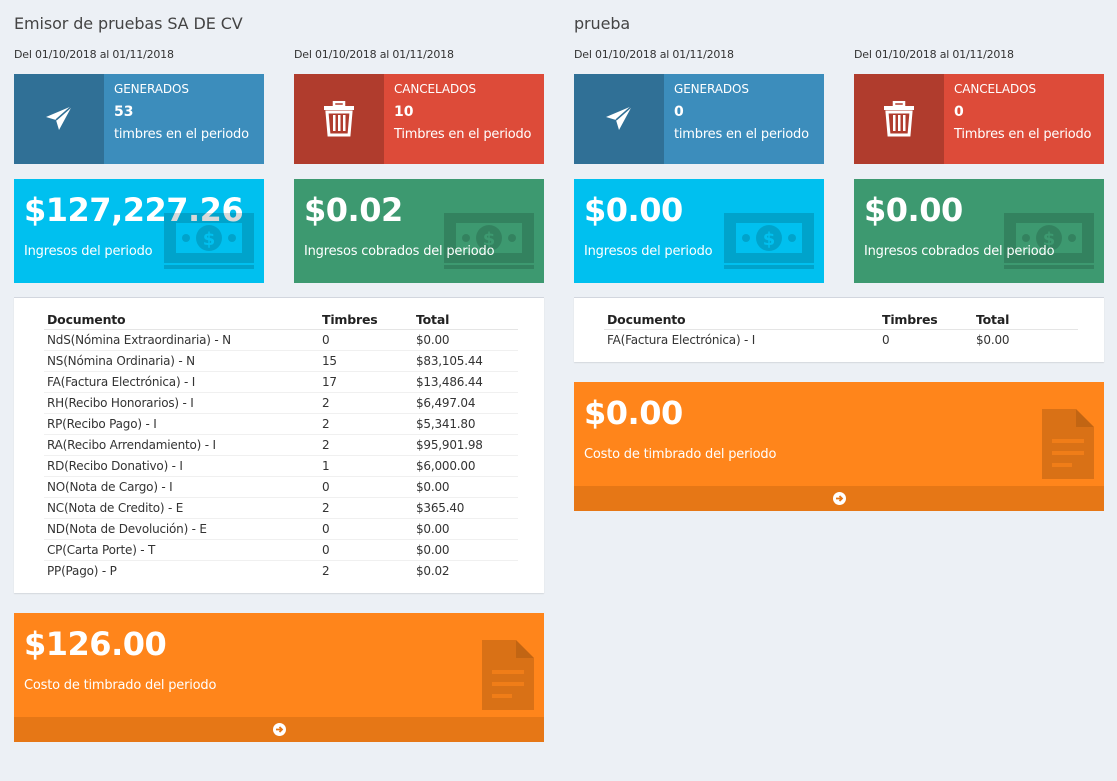  I want to click on table-row: NdS(Nómina Extraordinaria) - N 0 $0.00, so click(281, 339).